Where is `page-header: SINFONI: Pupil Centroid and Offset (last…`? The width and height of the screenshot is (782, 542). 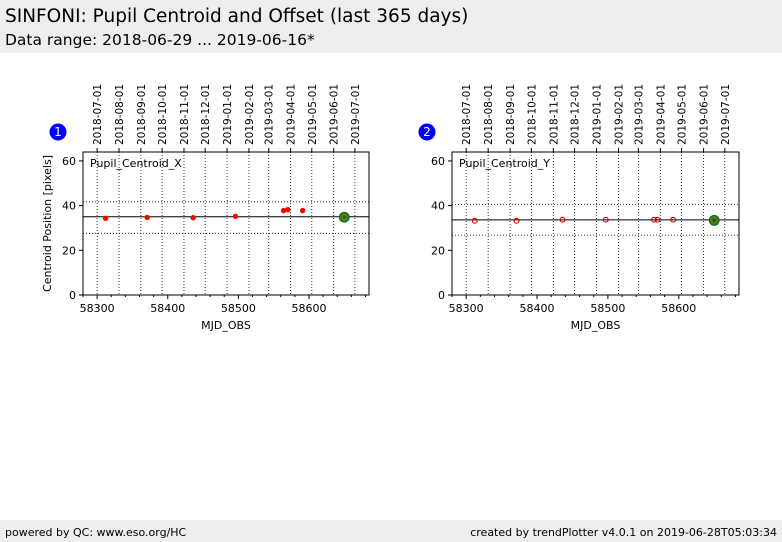 page-header: SINFONI: Pupil Centroid and Offset (last… is located at coordinates (391, 26).